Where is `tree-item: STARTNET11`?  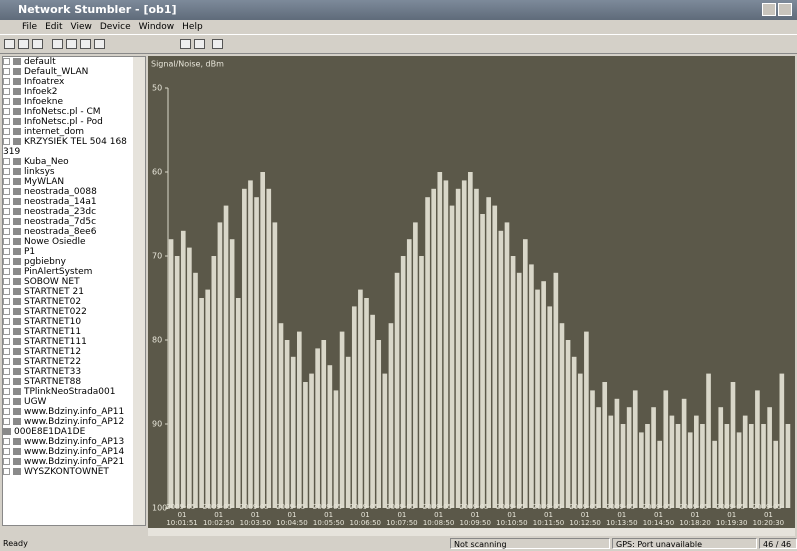
tree-item: STARTNET11 is located at coordinates (74, 332).